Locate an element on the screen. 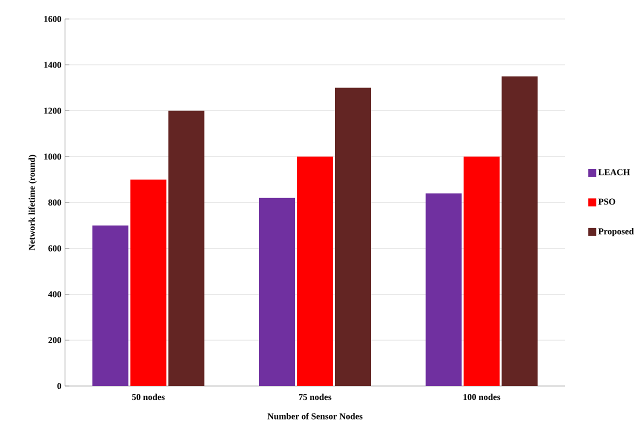  y-tick-label: 1200 is located at coordinates (53, 111).